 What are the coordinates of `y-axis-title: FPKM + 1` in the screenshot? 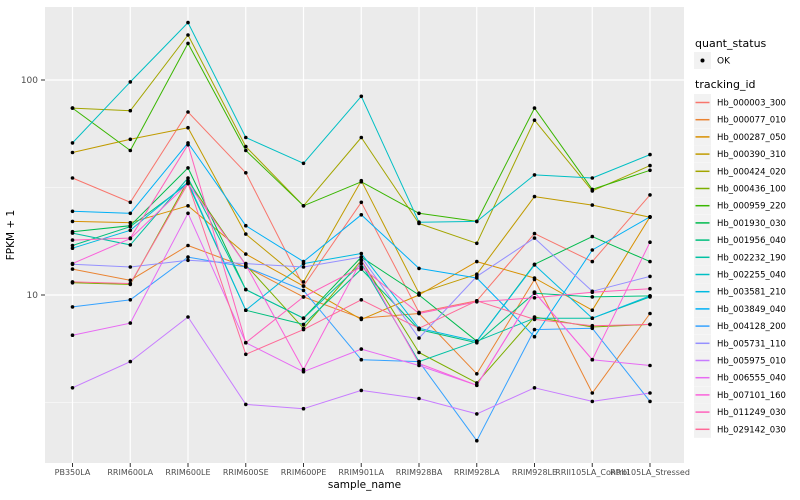 It's located at (11, 235).